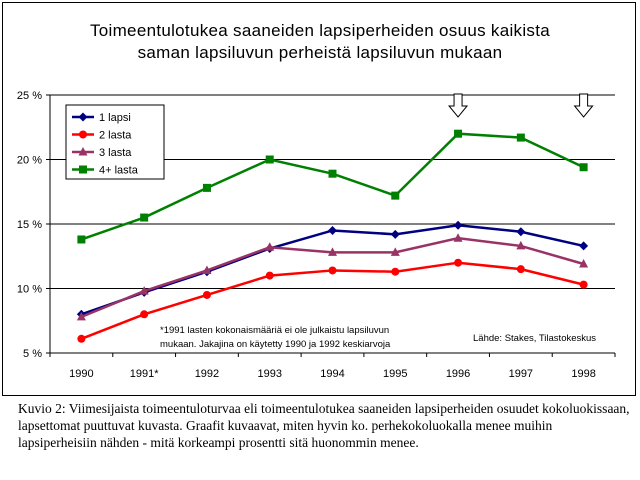 This screenshot has width=640, height=480. What do you see at coordinates (521, 374) in the screenshot?
I see `x-tick-label: 1997` at bounding box center [521, 374].